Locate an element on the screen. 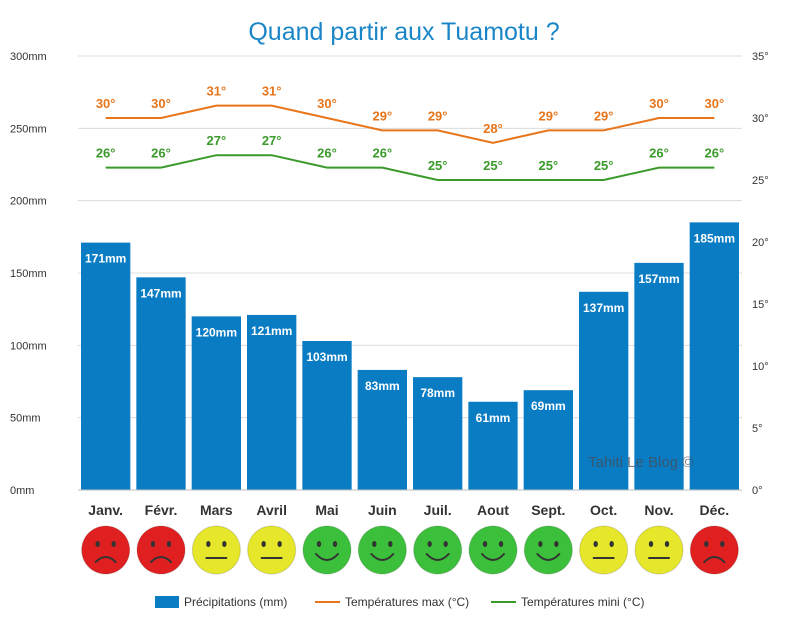 The width and height of the screenshot is (800, 621). right-tick-label: 35° is located at coordinates (760, 57).